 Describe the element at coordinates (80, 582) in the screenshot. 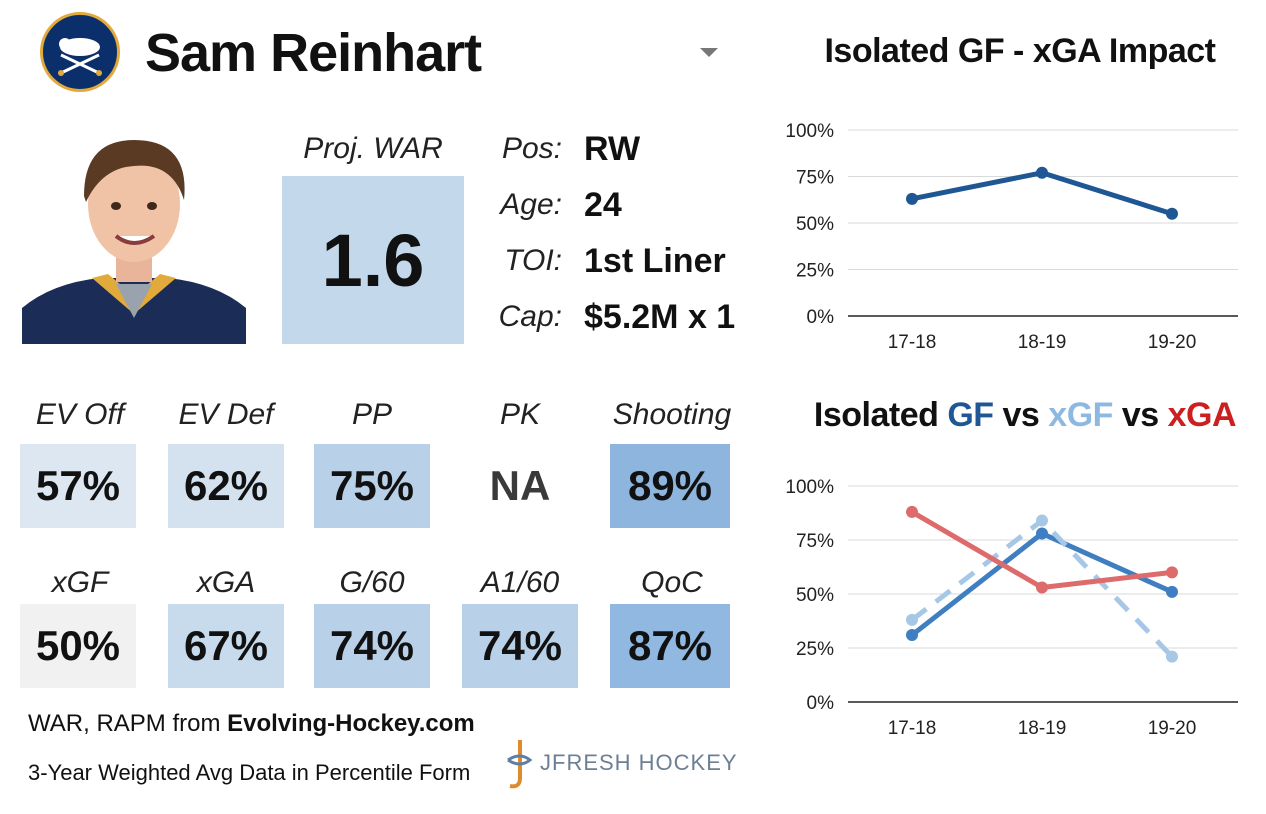

I see `metric-label-xgf: xGF` at that location.